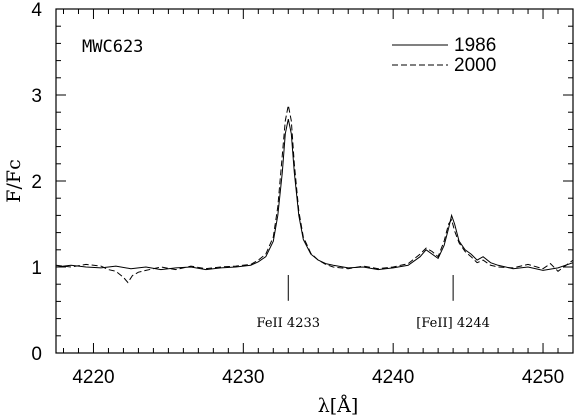 This screenshot has width=576, height=418. What do you see at coordinates (338, 406) in the screenshot?
I see `x-axis-label: λ[Å]` at bounding box center [338, 406].